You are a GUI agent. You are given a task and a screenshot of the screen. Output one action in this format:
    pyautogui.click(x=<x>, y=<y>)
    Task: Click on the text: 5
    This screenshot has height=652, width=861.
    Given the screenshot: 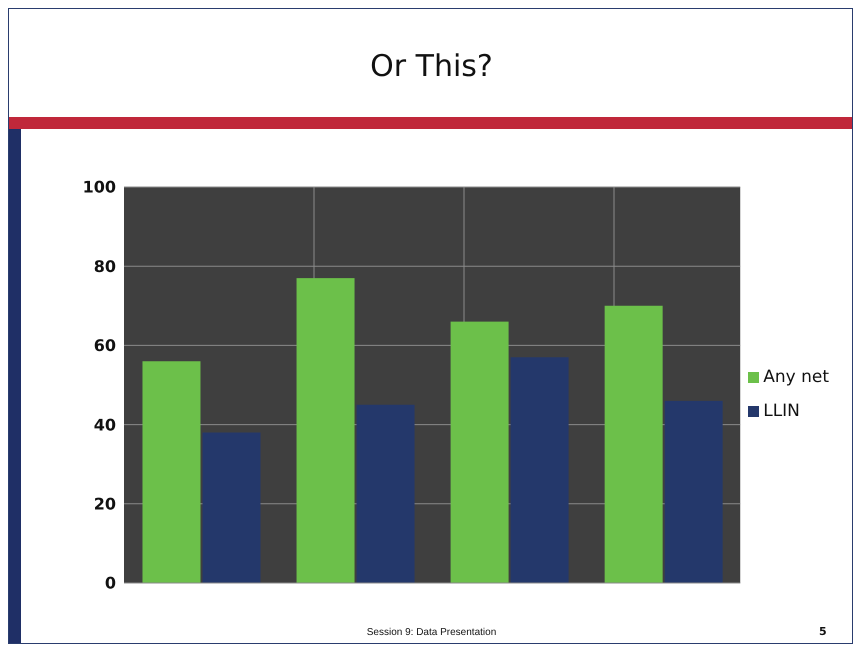 What is the action you would take?
    pyautogui.click(x=823, y=631)
    